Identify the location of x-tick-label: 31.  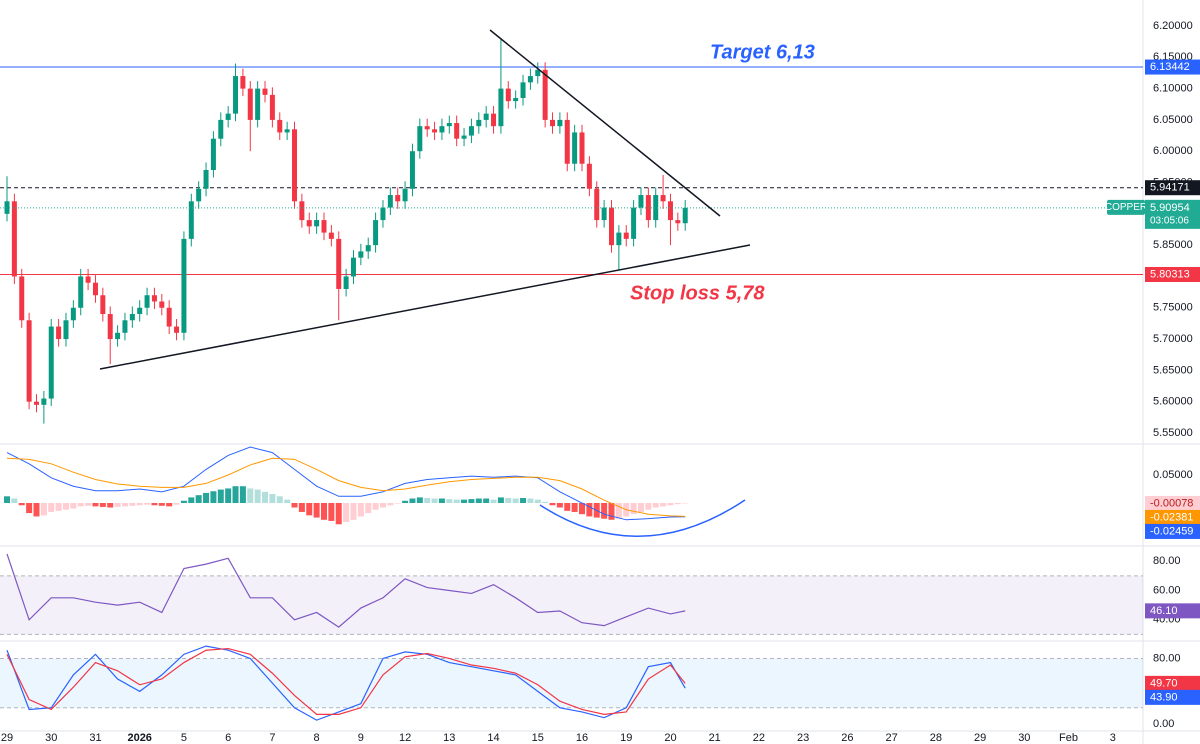
(95, 738).